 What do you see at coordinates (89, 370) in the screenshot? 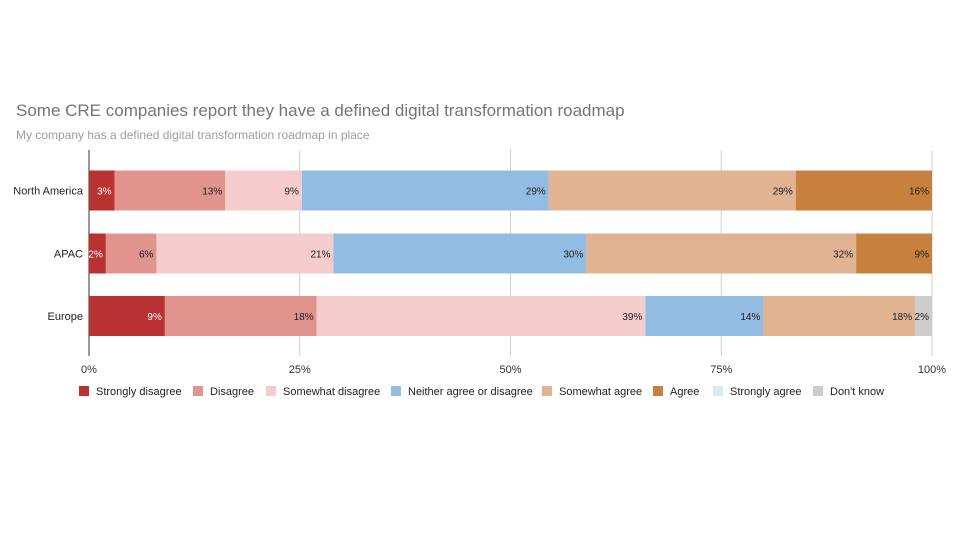
I see `x-tick-label: 0%` at bounding box center [89, 370].